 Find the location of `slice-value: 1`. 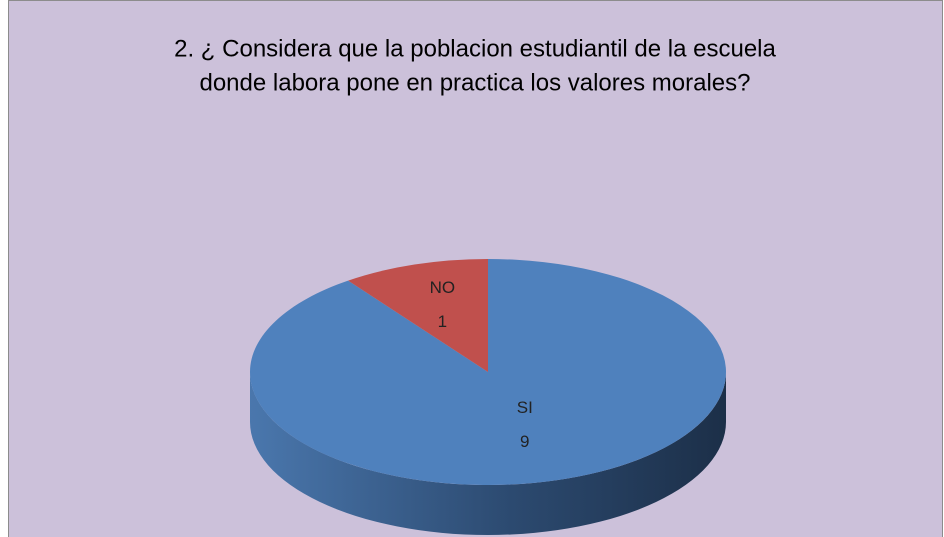

slice-value: 1 is located at coordinates (442, 321).